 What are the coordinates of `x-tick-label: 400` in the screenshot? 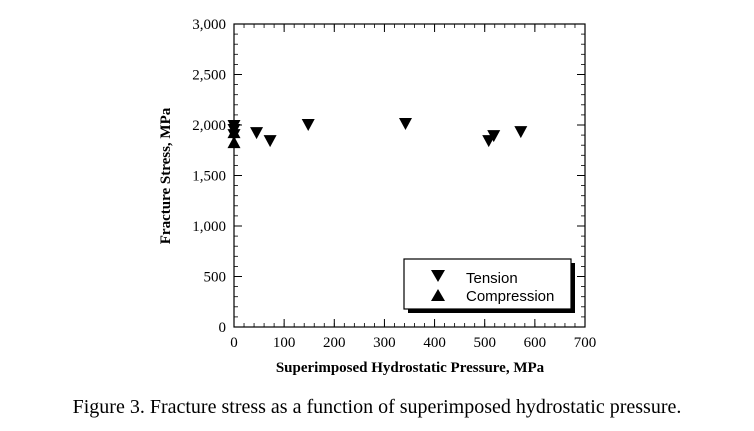 It's located at (434, 343).